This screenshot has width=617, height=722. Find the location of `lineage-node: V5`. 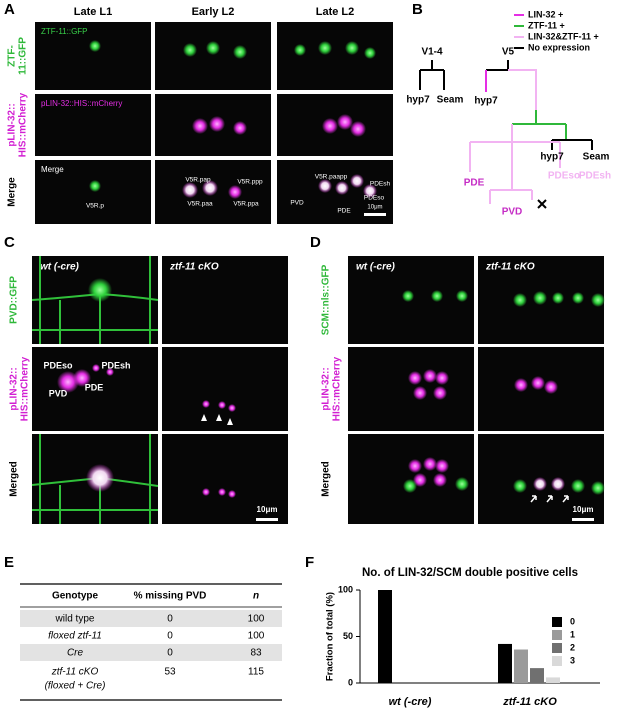

lineage-node: V5 is located at coordinates (508, 52).